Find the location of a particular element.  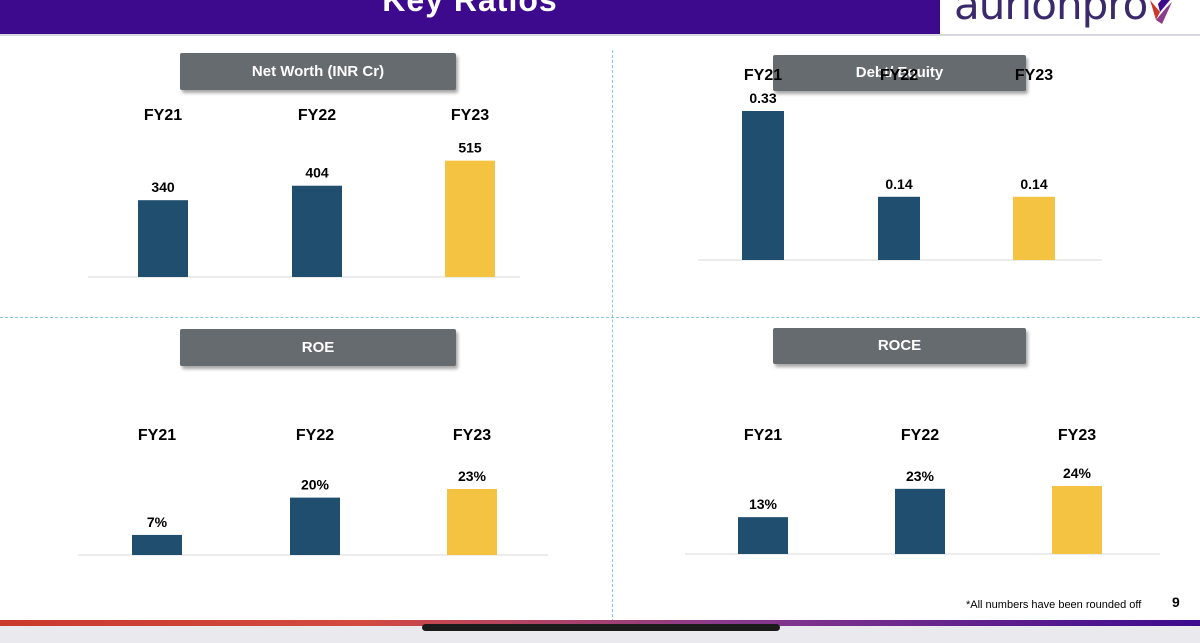

data-label-fy21: 13% is located at coordinates (763, 504).